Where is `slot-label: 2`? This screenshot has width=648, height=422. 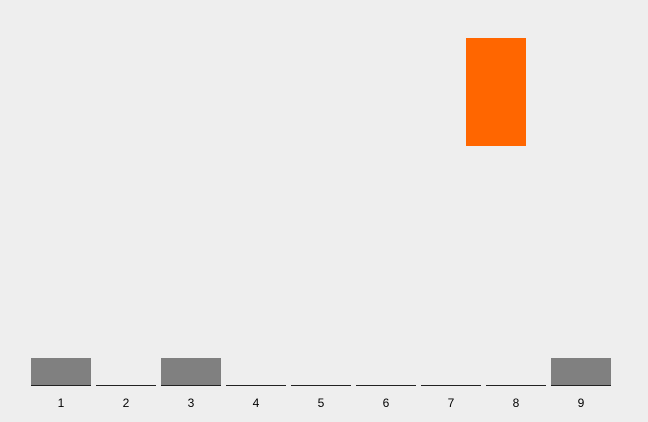
slot-label: 2 is located at coordinates (126, 403).